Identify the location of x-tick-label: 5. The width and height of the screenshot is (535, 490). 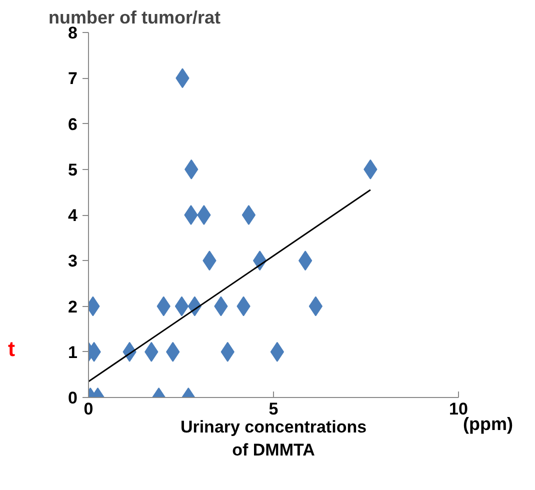
(273, 409).